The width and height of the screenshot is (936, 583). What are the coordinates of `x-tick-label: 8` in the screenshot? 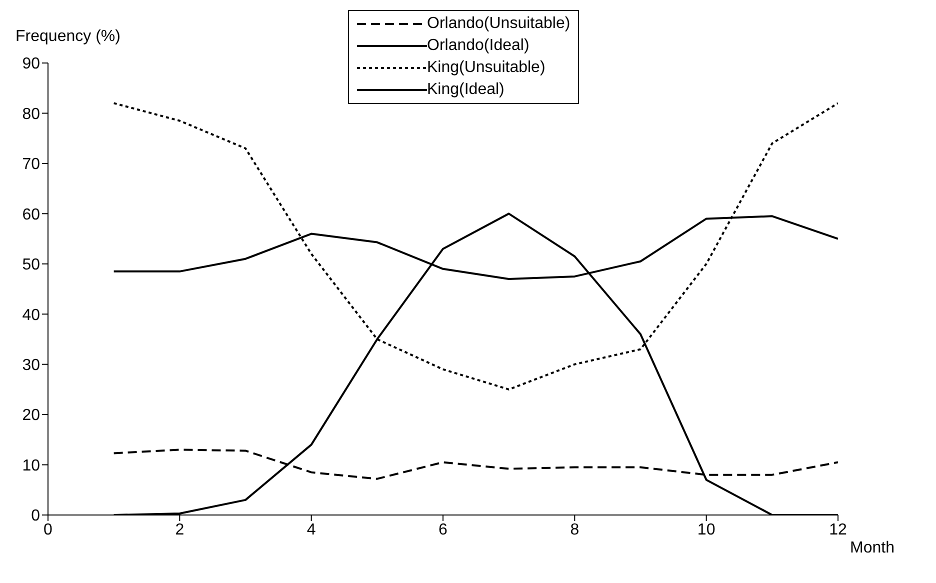 It's located at (575, 529).